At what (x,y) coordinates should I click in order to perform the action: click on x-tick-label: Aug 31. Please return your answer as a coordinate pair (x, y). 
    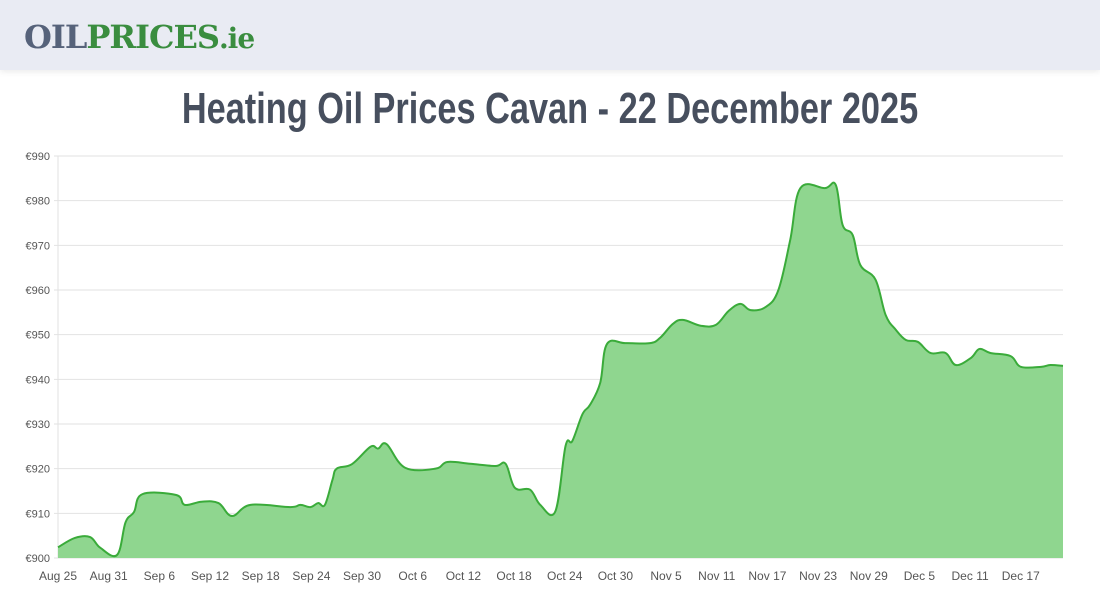
    Looking at the image, I should click on (109, 576).